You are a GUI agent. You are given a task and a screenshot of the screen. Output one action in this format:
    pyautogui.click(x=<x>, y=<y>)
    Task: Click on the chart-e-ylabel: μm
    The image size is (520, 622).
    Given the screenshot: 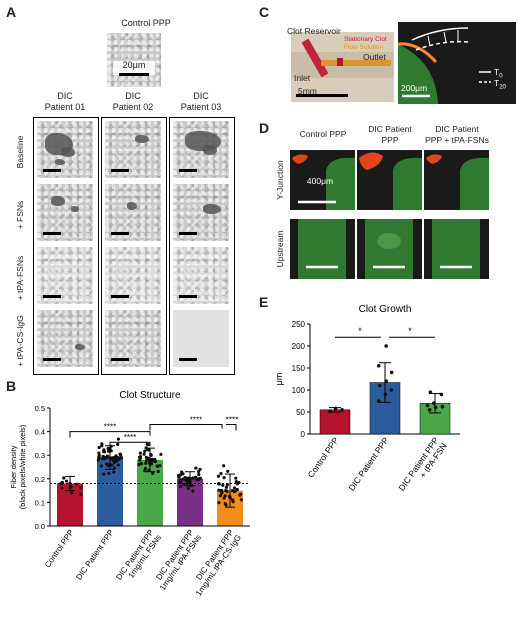 What is the action you would take?
    pyautogui.click(x=279, y=379)
    